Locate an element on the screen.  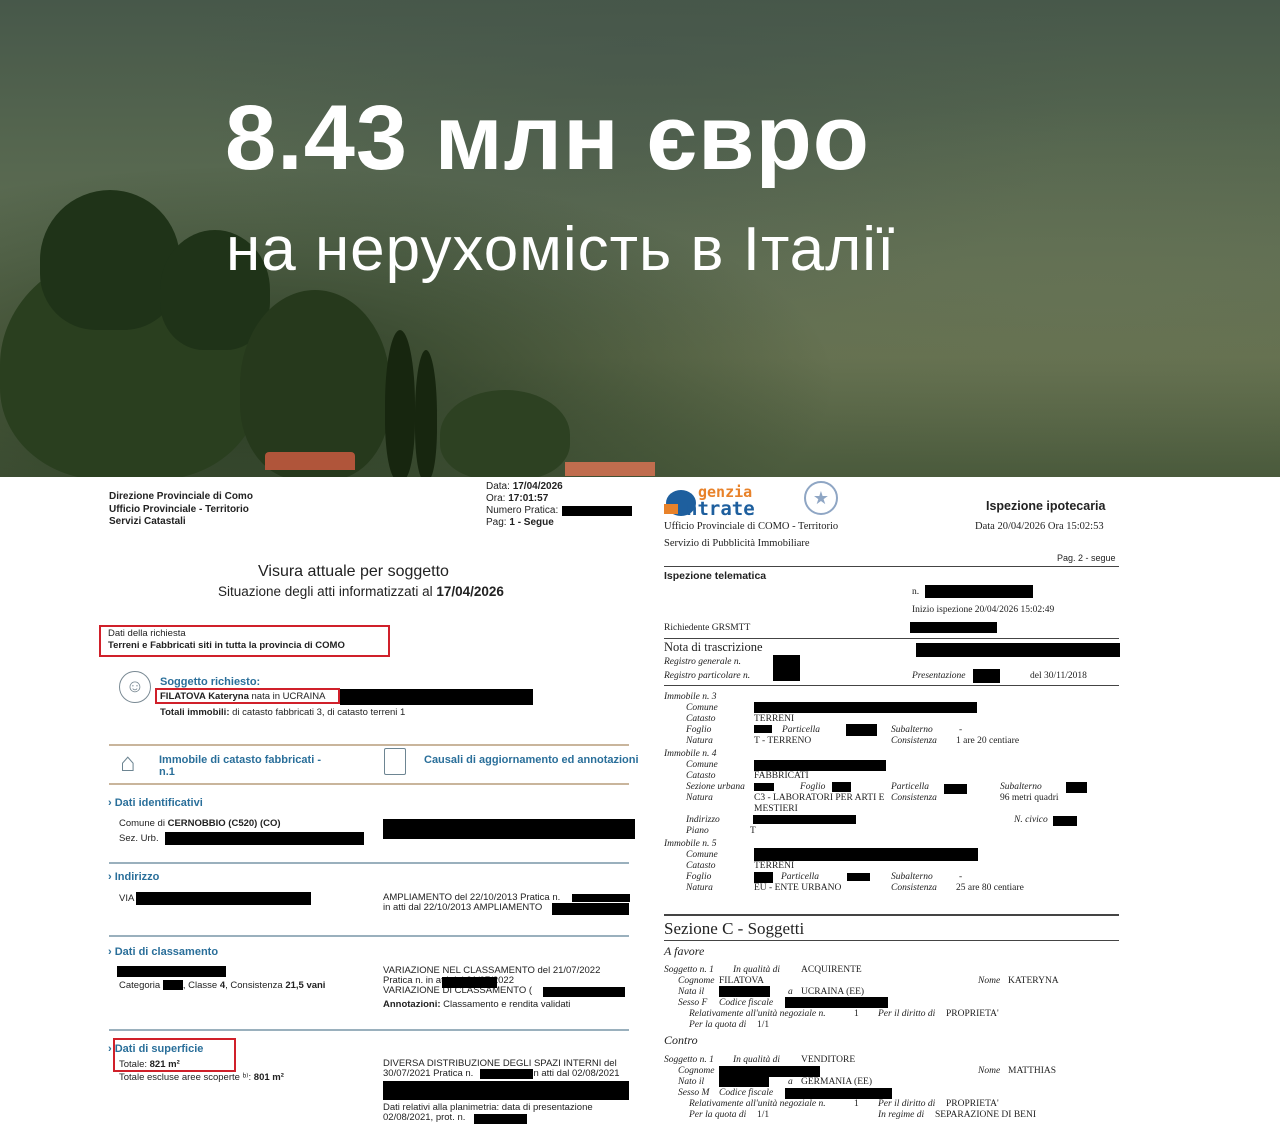
label: Particella is located at coordinates (800, 877).